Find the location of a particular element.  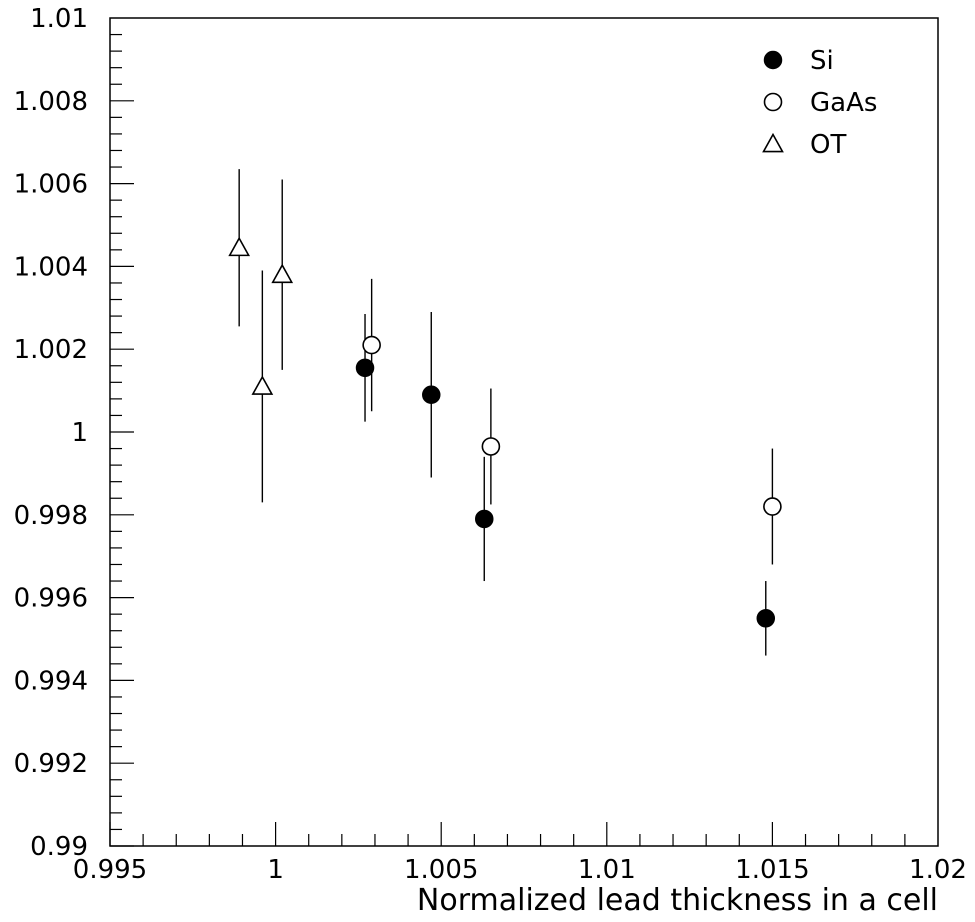

y-tick-label: 0.99 is located at coordinates (59, 847).